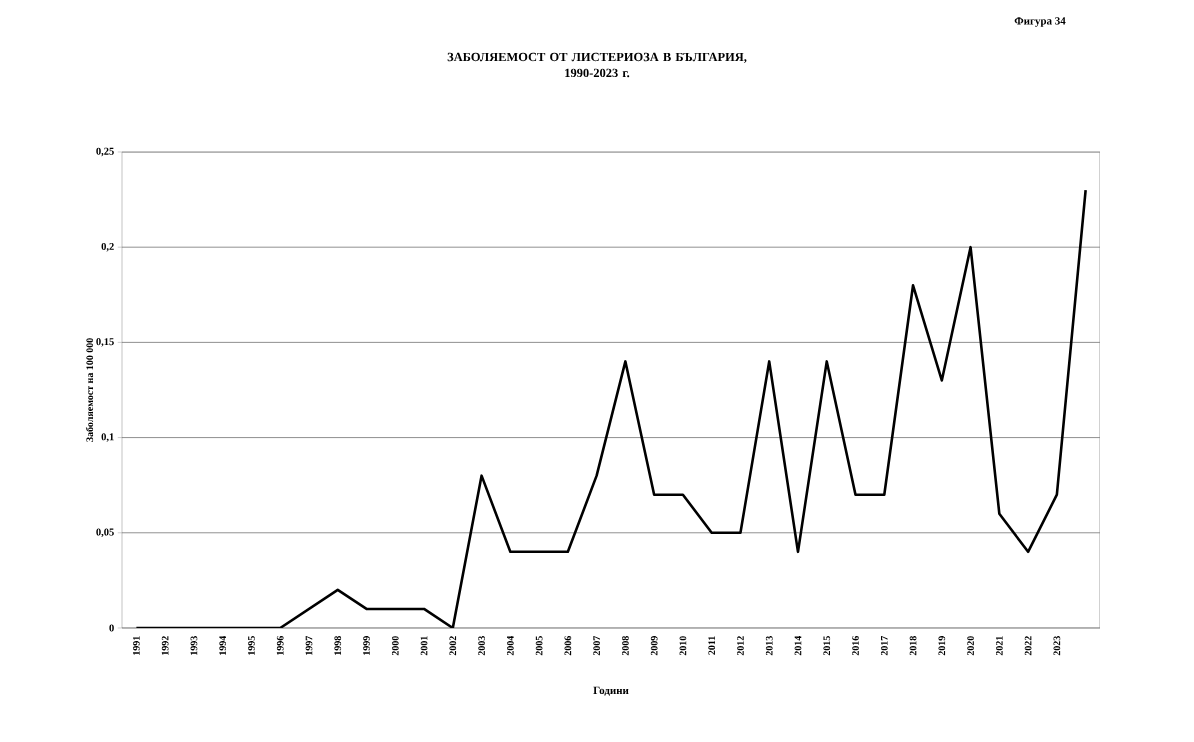 This screenshot has width=1194, height=742. What do you see at coordinates (366, 645) in the screenshot?
I see `x-tick-label: 1999` at bounding box center [366, 645].